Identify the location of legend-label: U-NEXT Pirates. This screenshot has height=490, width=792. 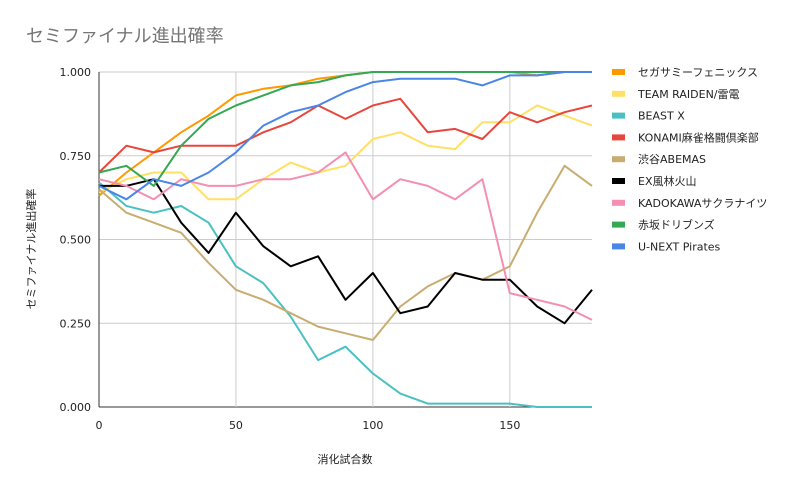
(679, 246).